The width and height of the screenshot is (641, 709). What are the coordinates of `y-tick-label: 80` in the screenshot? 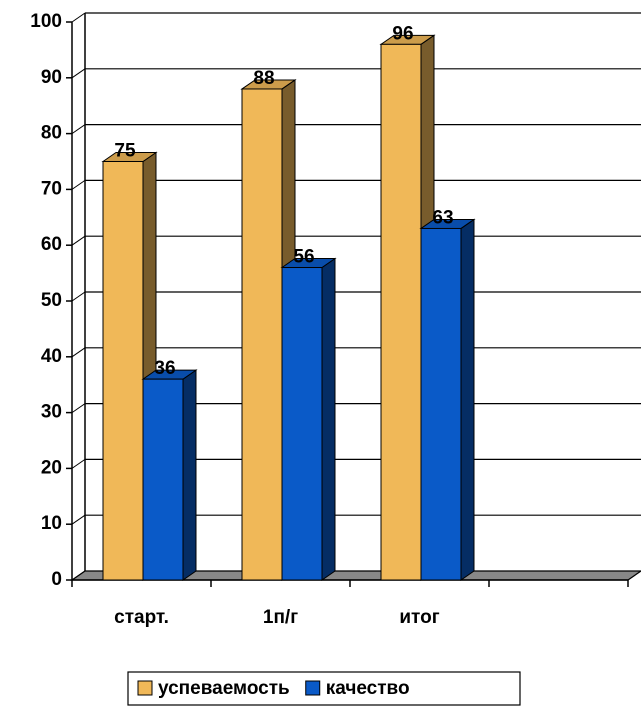 It's located at (51, 133).